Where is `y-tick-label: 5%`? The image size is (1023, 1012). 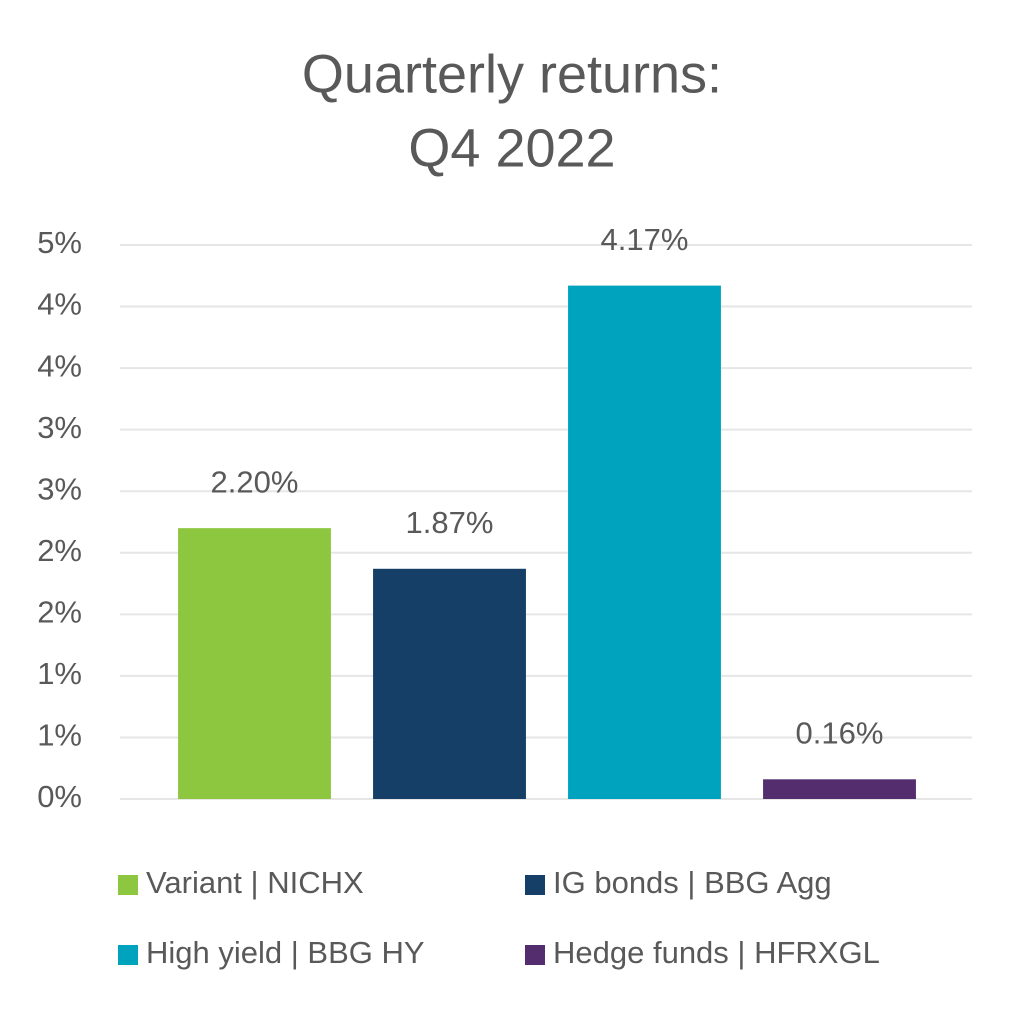 y-tick-label: 5% is located at coordinates (59, 242).